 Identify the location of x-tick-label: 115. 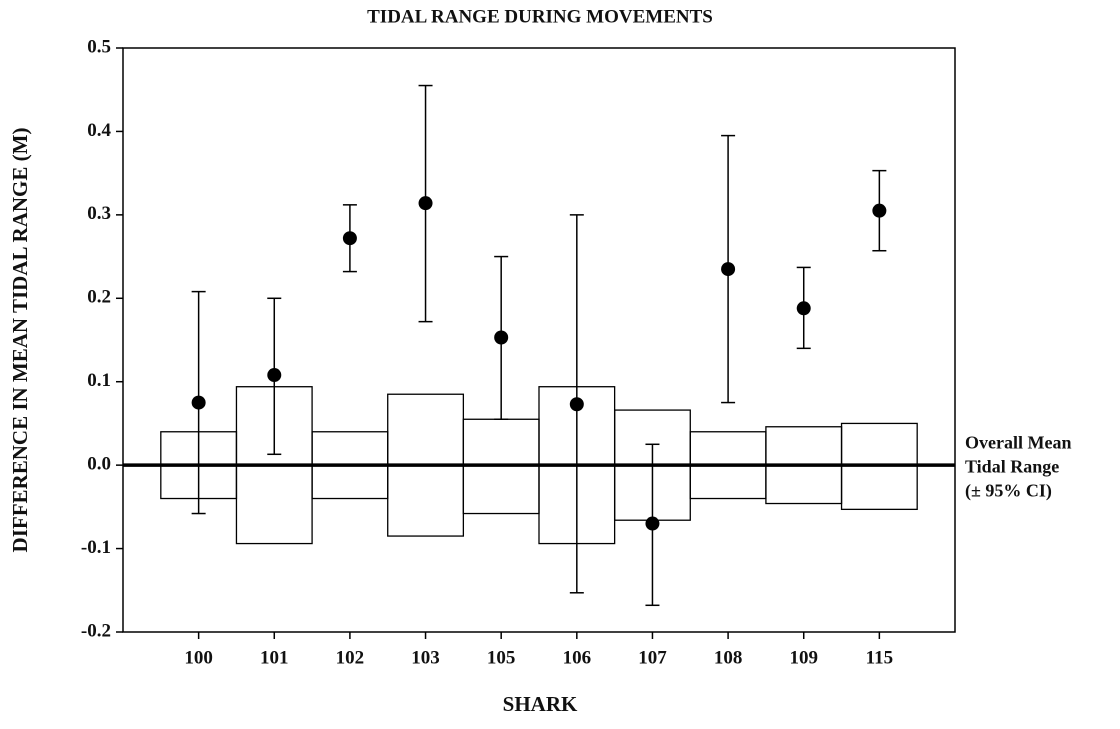
(879, 657).